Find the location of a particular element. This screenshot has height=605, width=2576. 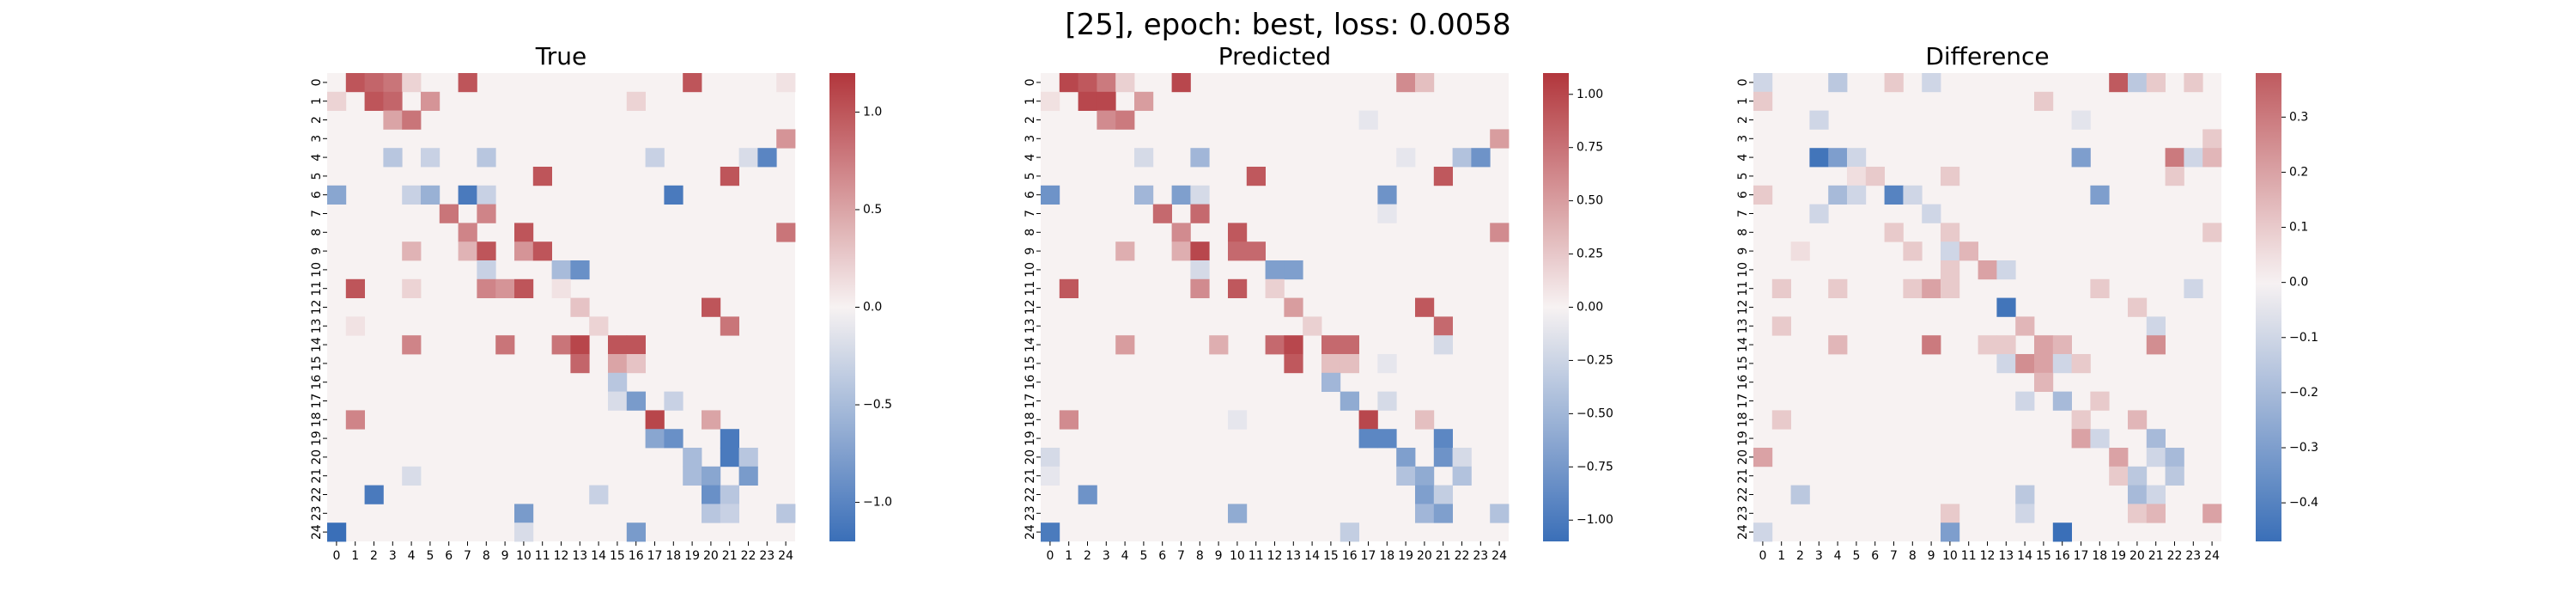

y-tick-label: 20 is located at coordinates (1743, 457).